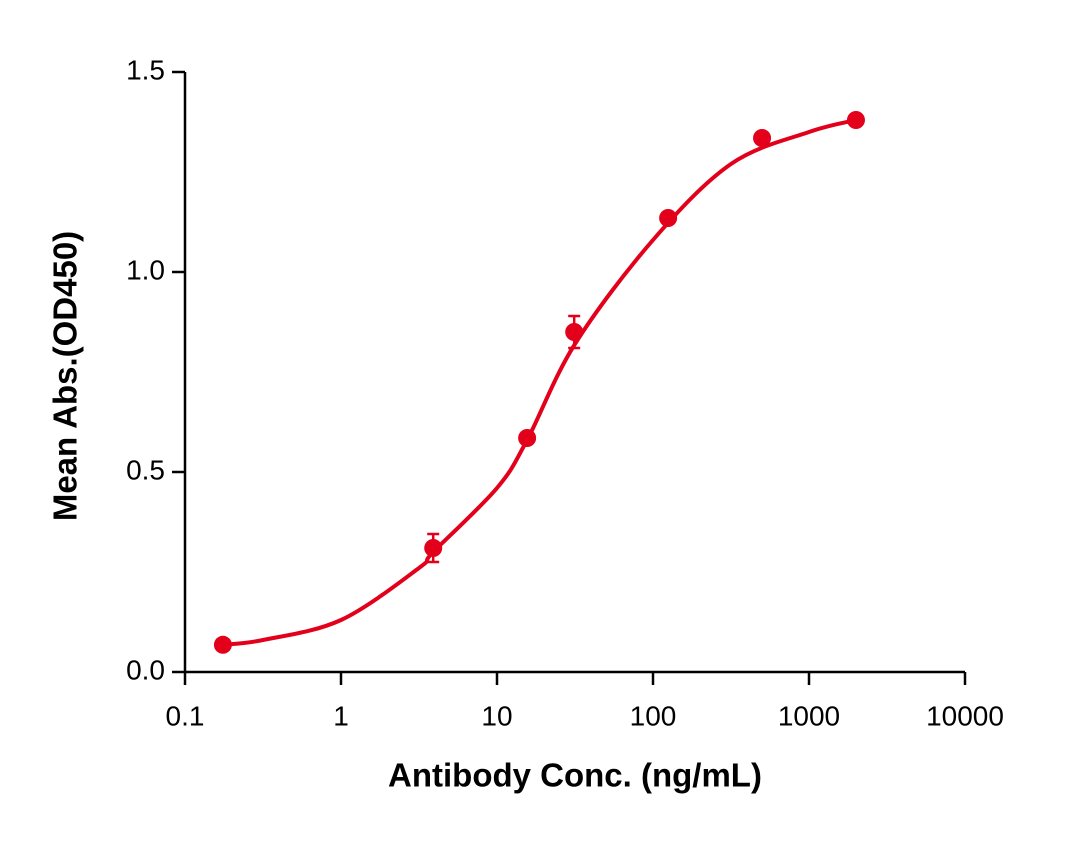 The width and height of the screenshot is (1088, 843). I want to click on x-tick-label: 1000, so click(809, 715).